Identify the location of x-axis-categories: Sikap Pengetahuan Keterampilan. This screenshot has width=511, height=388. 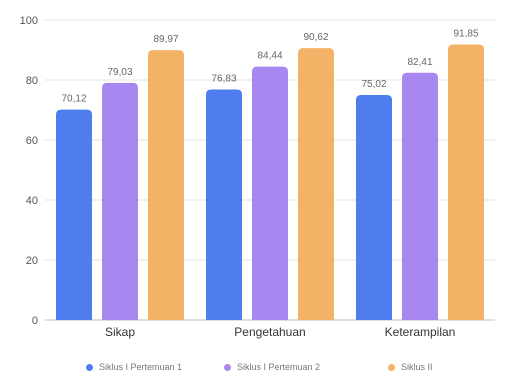
(280, 332).